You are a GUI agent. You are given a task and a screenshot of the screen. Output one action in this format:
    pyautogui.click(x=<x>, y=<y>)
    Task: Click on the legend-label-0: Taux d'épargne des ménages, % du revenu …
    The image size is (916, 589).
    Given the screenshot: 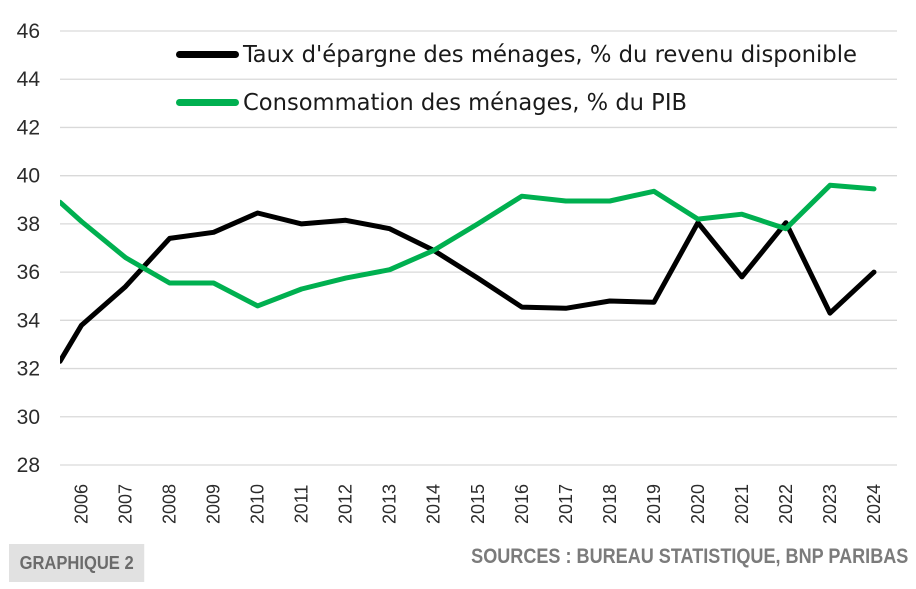 What is the action you would take?
    pyautogui.click(x=549, y=55)
    